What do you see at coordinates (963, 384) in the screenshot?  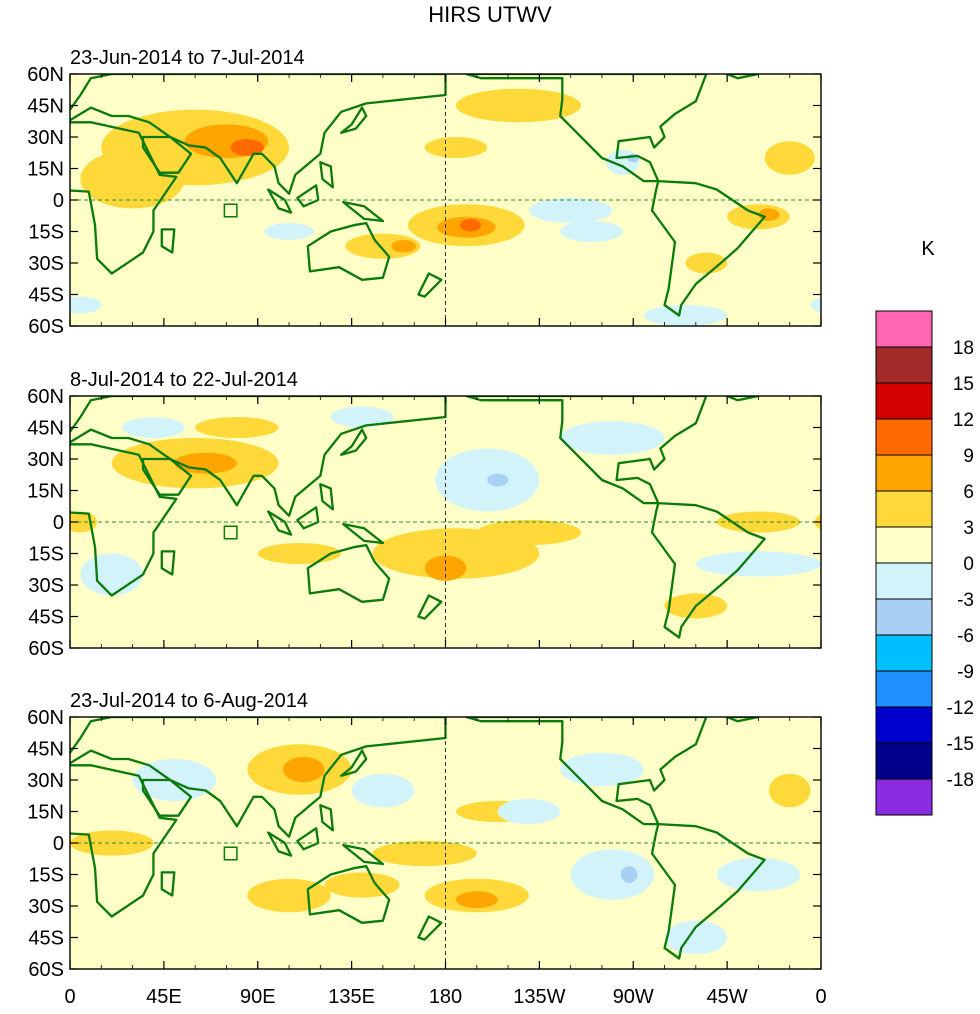 I see `colorbar-tick-label: 15` at bounding box center [963, 384].